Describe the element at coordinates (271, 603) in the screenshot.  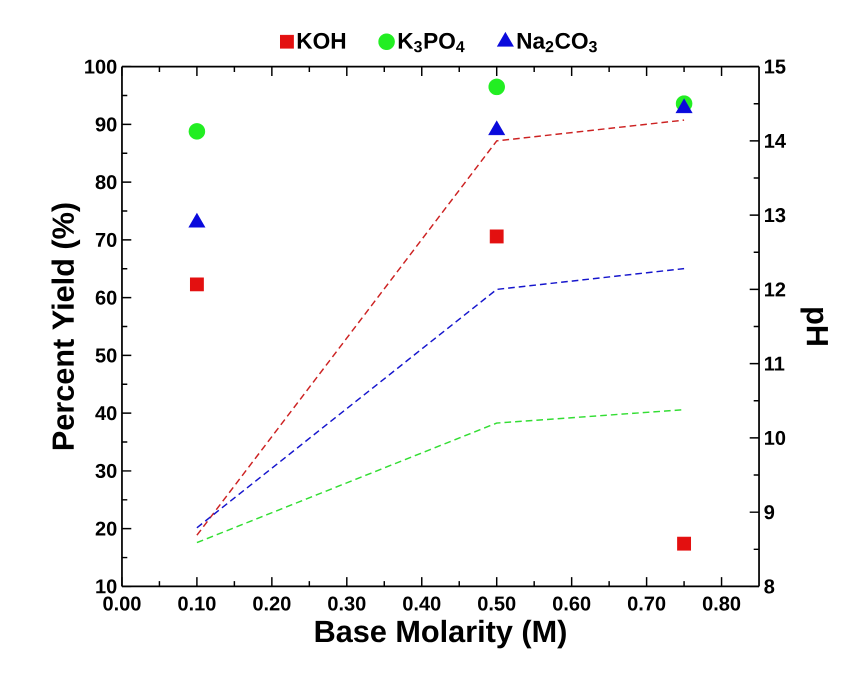
I see `x-tick-label: 0.20` at that location.